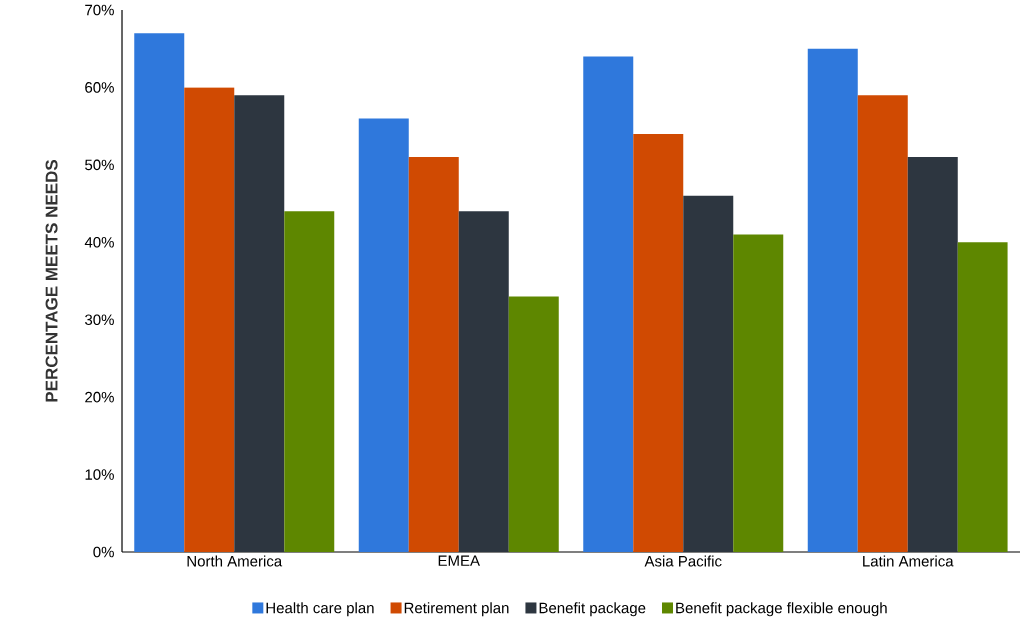 The width and height of the screenshot is (1027, 633). Describe the element at coordinates (320, 609) in the screenshot. I see `legend-label: Health care plan` at that location.